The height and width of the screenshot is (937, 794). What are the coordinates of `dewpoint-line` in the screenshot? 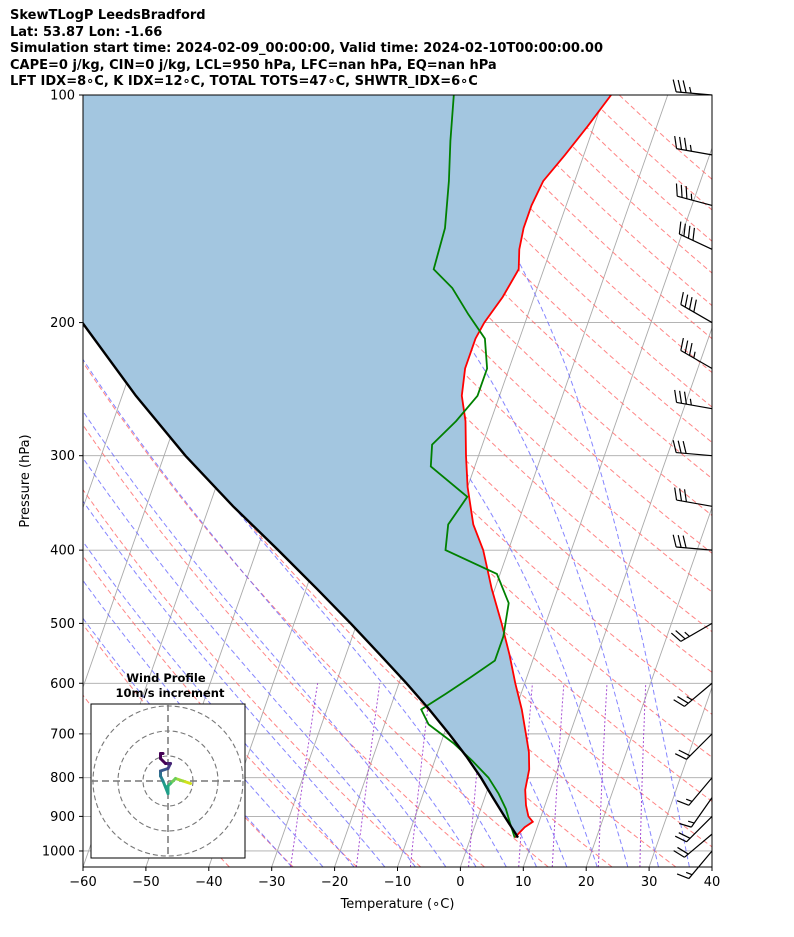 It's located at (468, 466).